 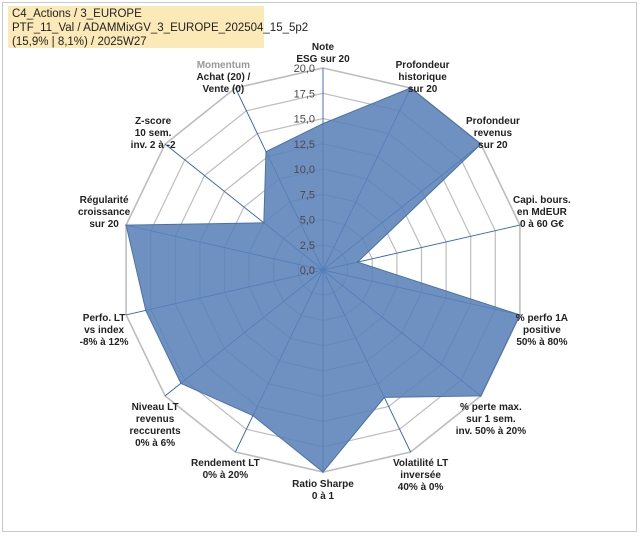 I want to click on title-line-3: (15,9% | 8,1%) / 2025W27, so click(x=79, y=42).